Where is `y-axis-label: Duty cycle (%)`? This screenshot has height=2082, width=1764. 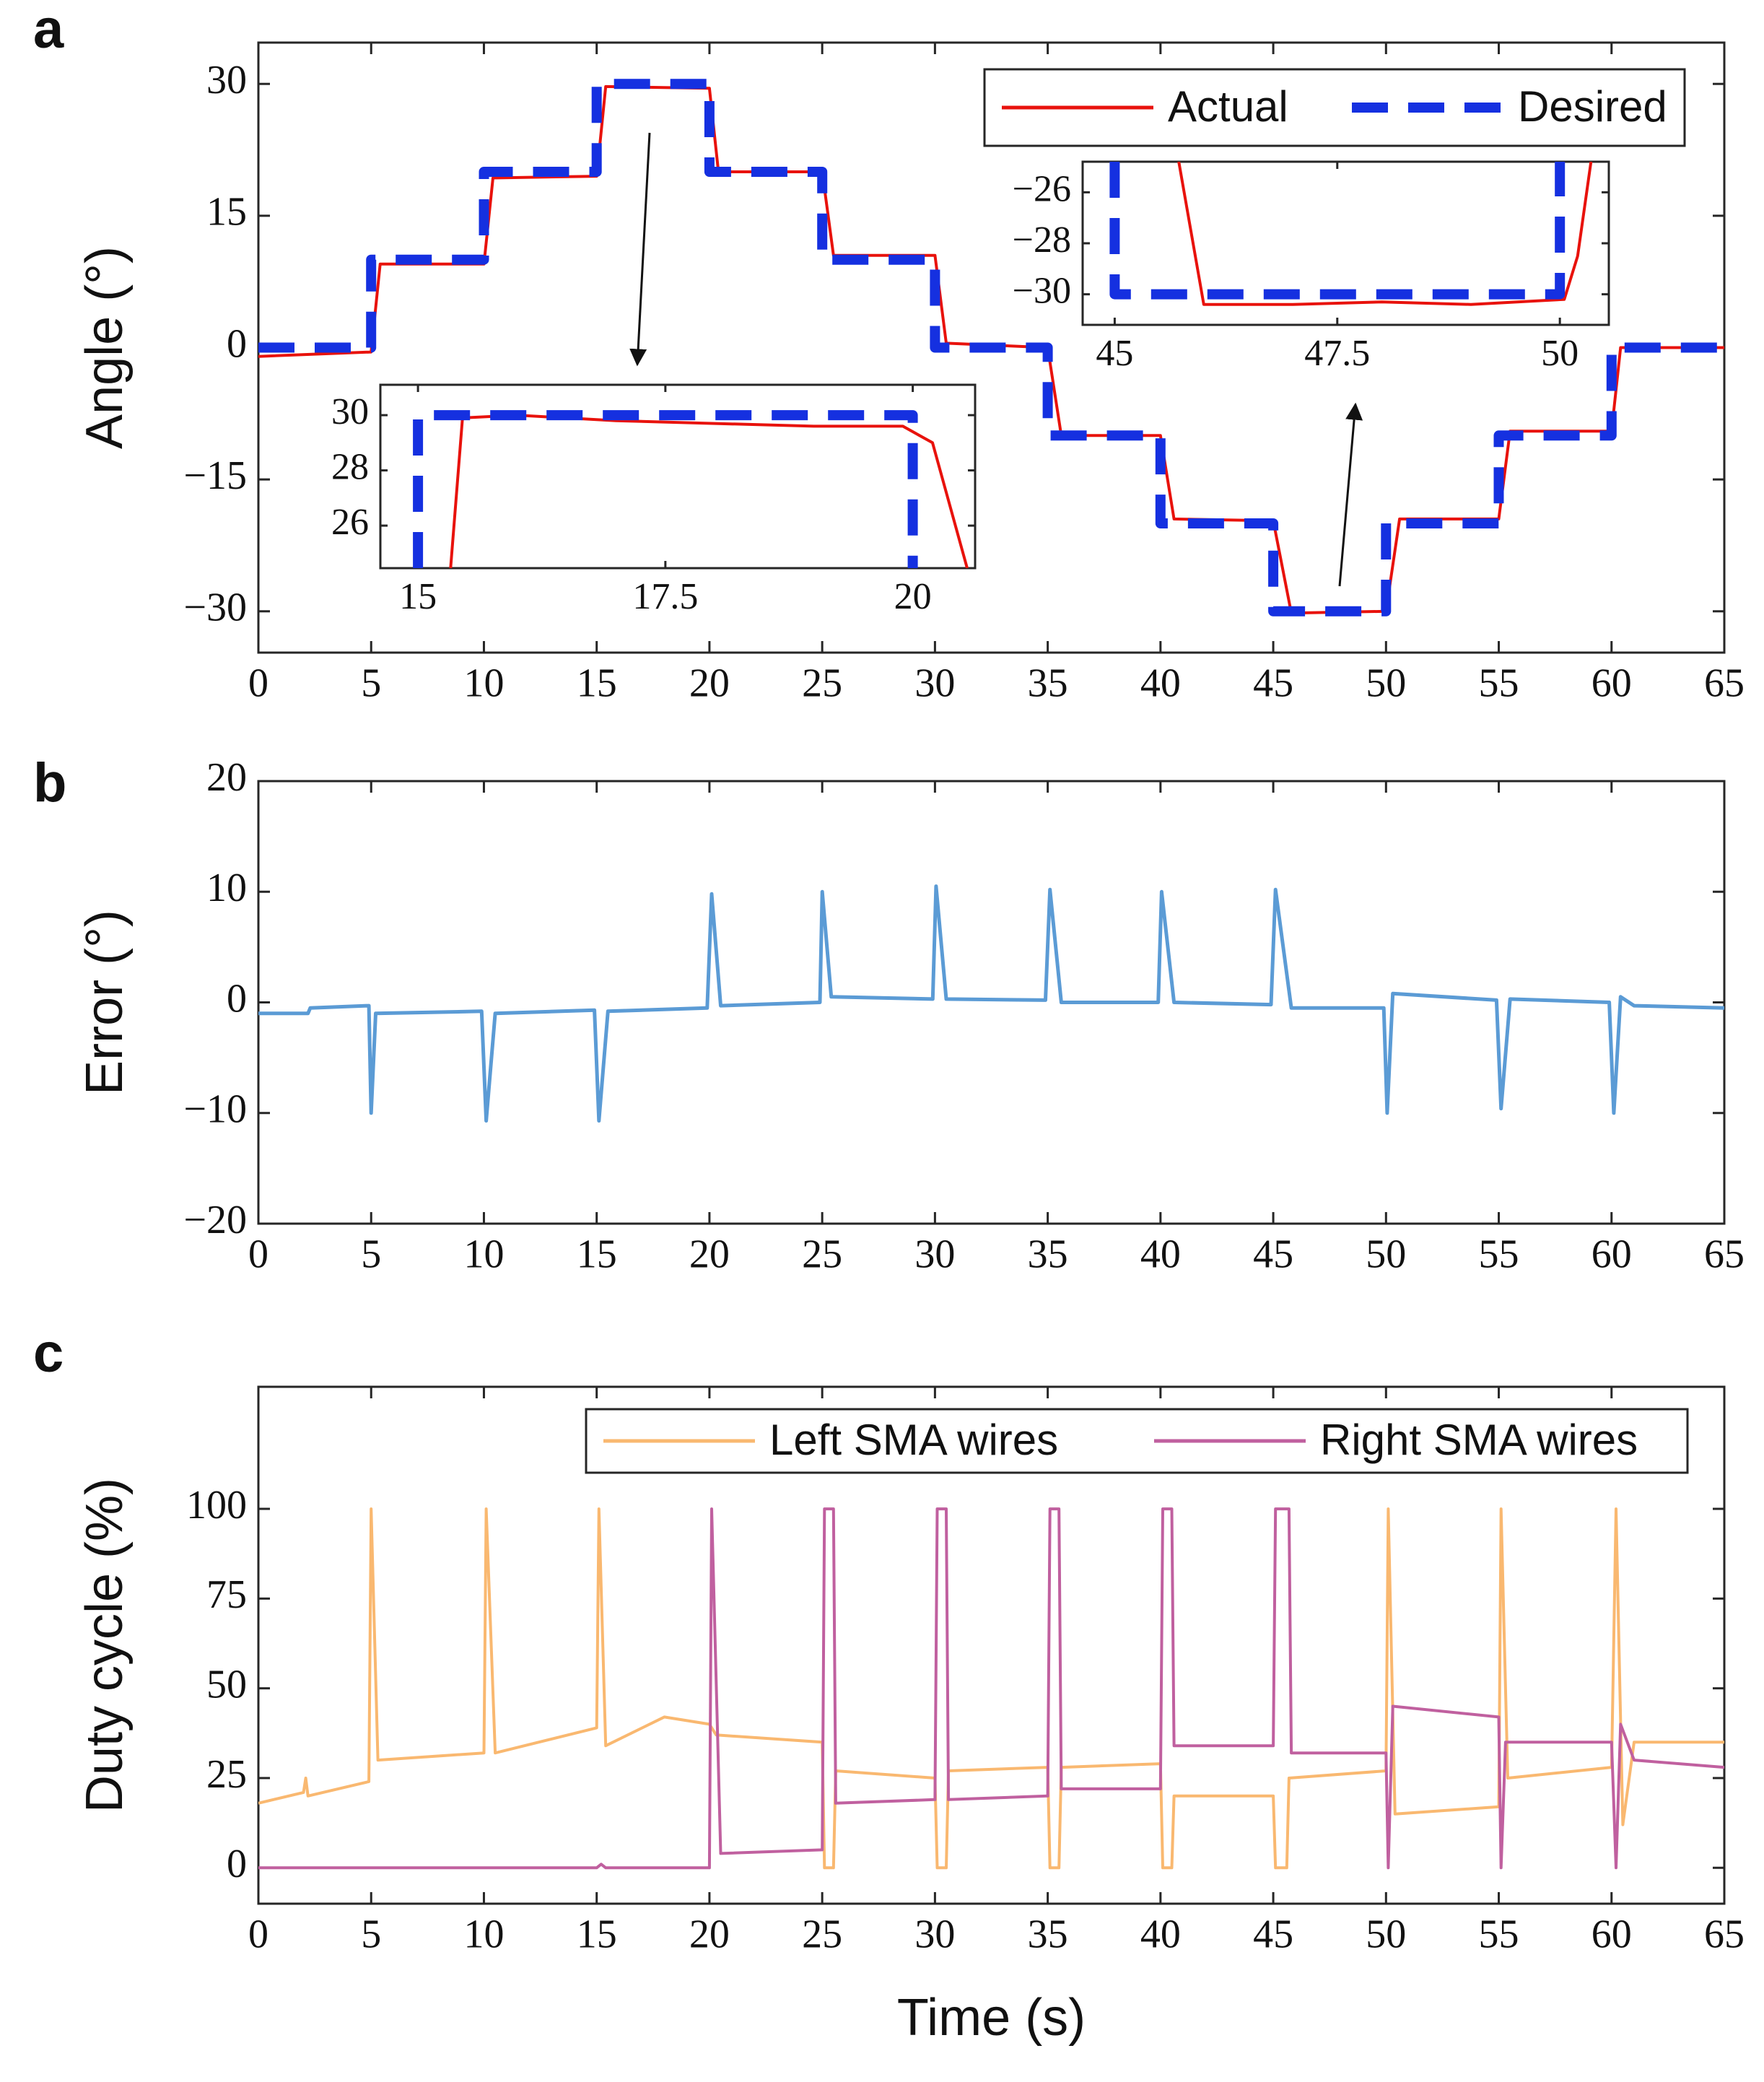
y-axis-label: Duty cycle (%) is located at coordinates (105, 1645).